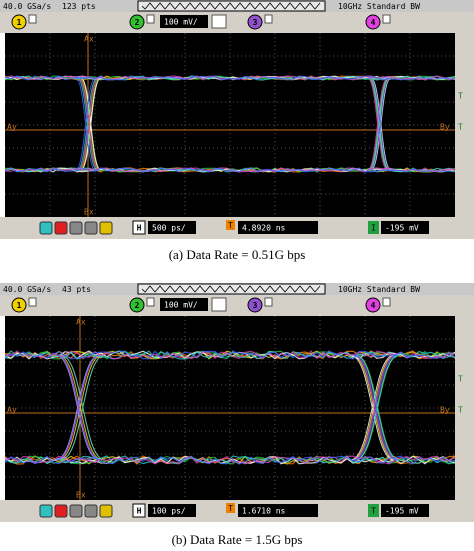 This screenshot has height=551, width=474. Describe the element at coordinates (264, 511) in the screenshot. I see `delay: 1.6710 ns` at that location.